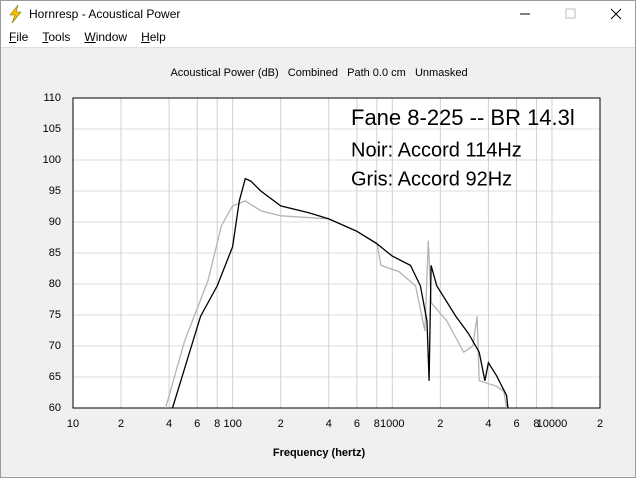  Describe the element at coordinates (55, 315) in the screenshot. I see `y-tick-label: 75` at that location.